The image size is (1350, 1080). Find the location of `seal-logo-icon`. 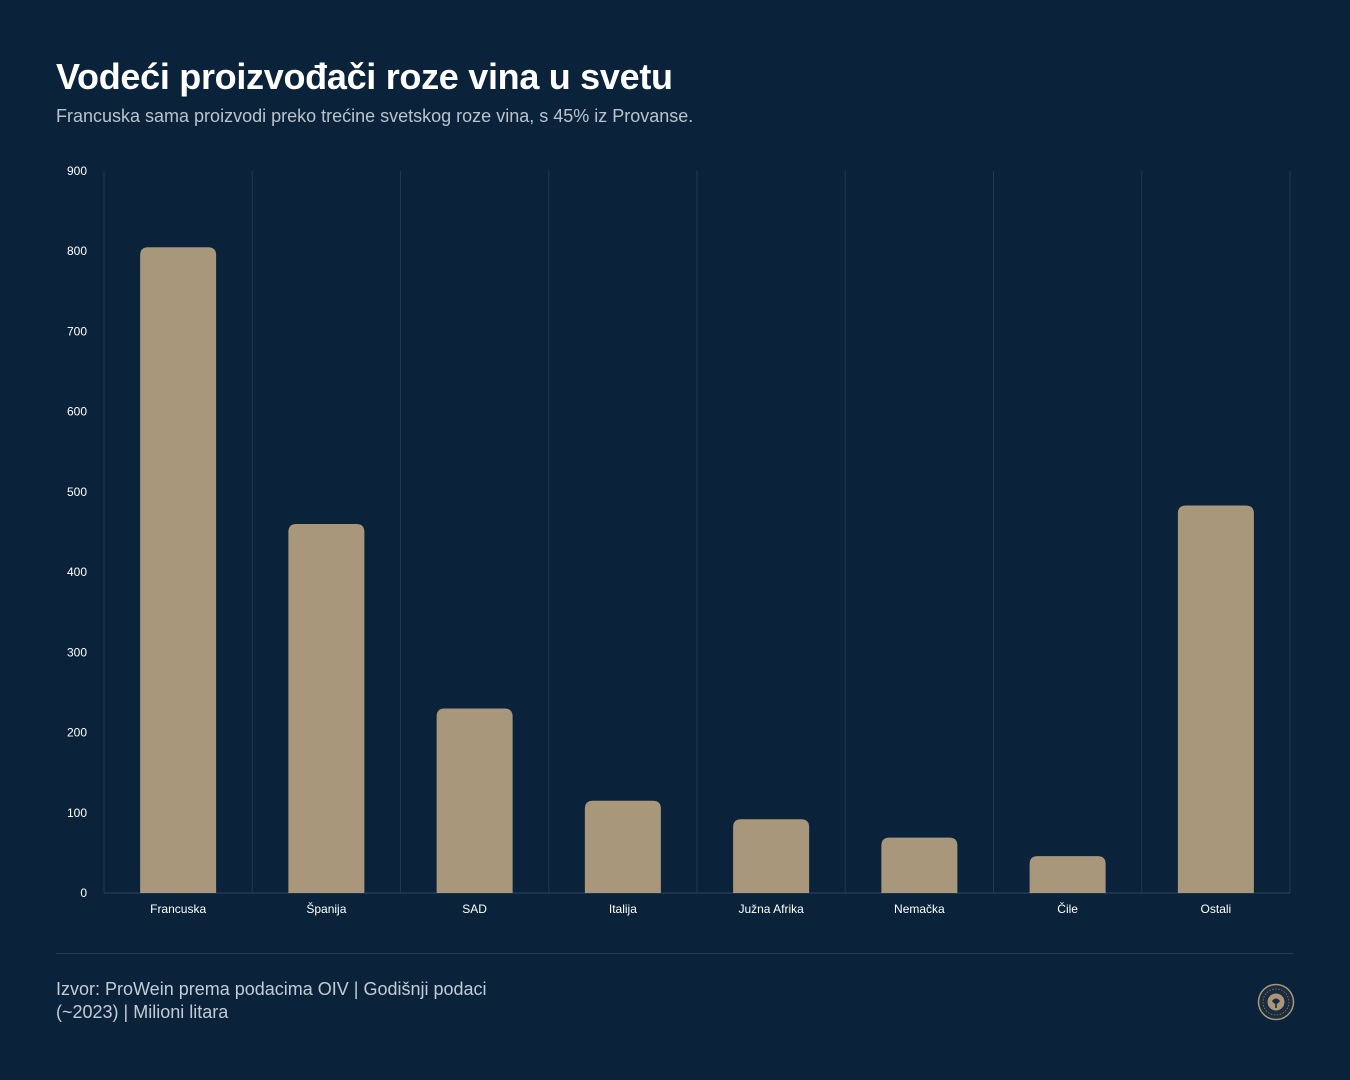

seal-logo-icon is located at coordinates (1276, 1002).